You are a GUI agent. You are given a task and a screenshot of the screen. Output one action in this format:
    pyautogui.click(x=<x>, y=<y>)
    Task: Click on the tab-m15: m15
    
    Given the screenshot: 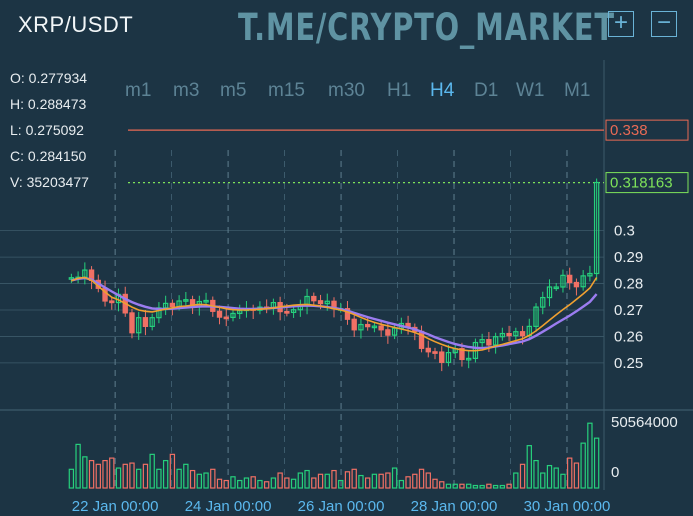 What is the action you would take?
    pyautogui.click(x=286, y=90)
    